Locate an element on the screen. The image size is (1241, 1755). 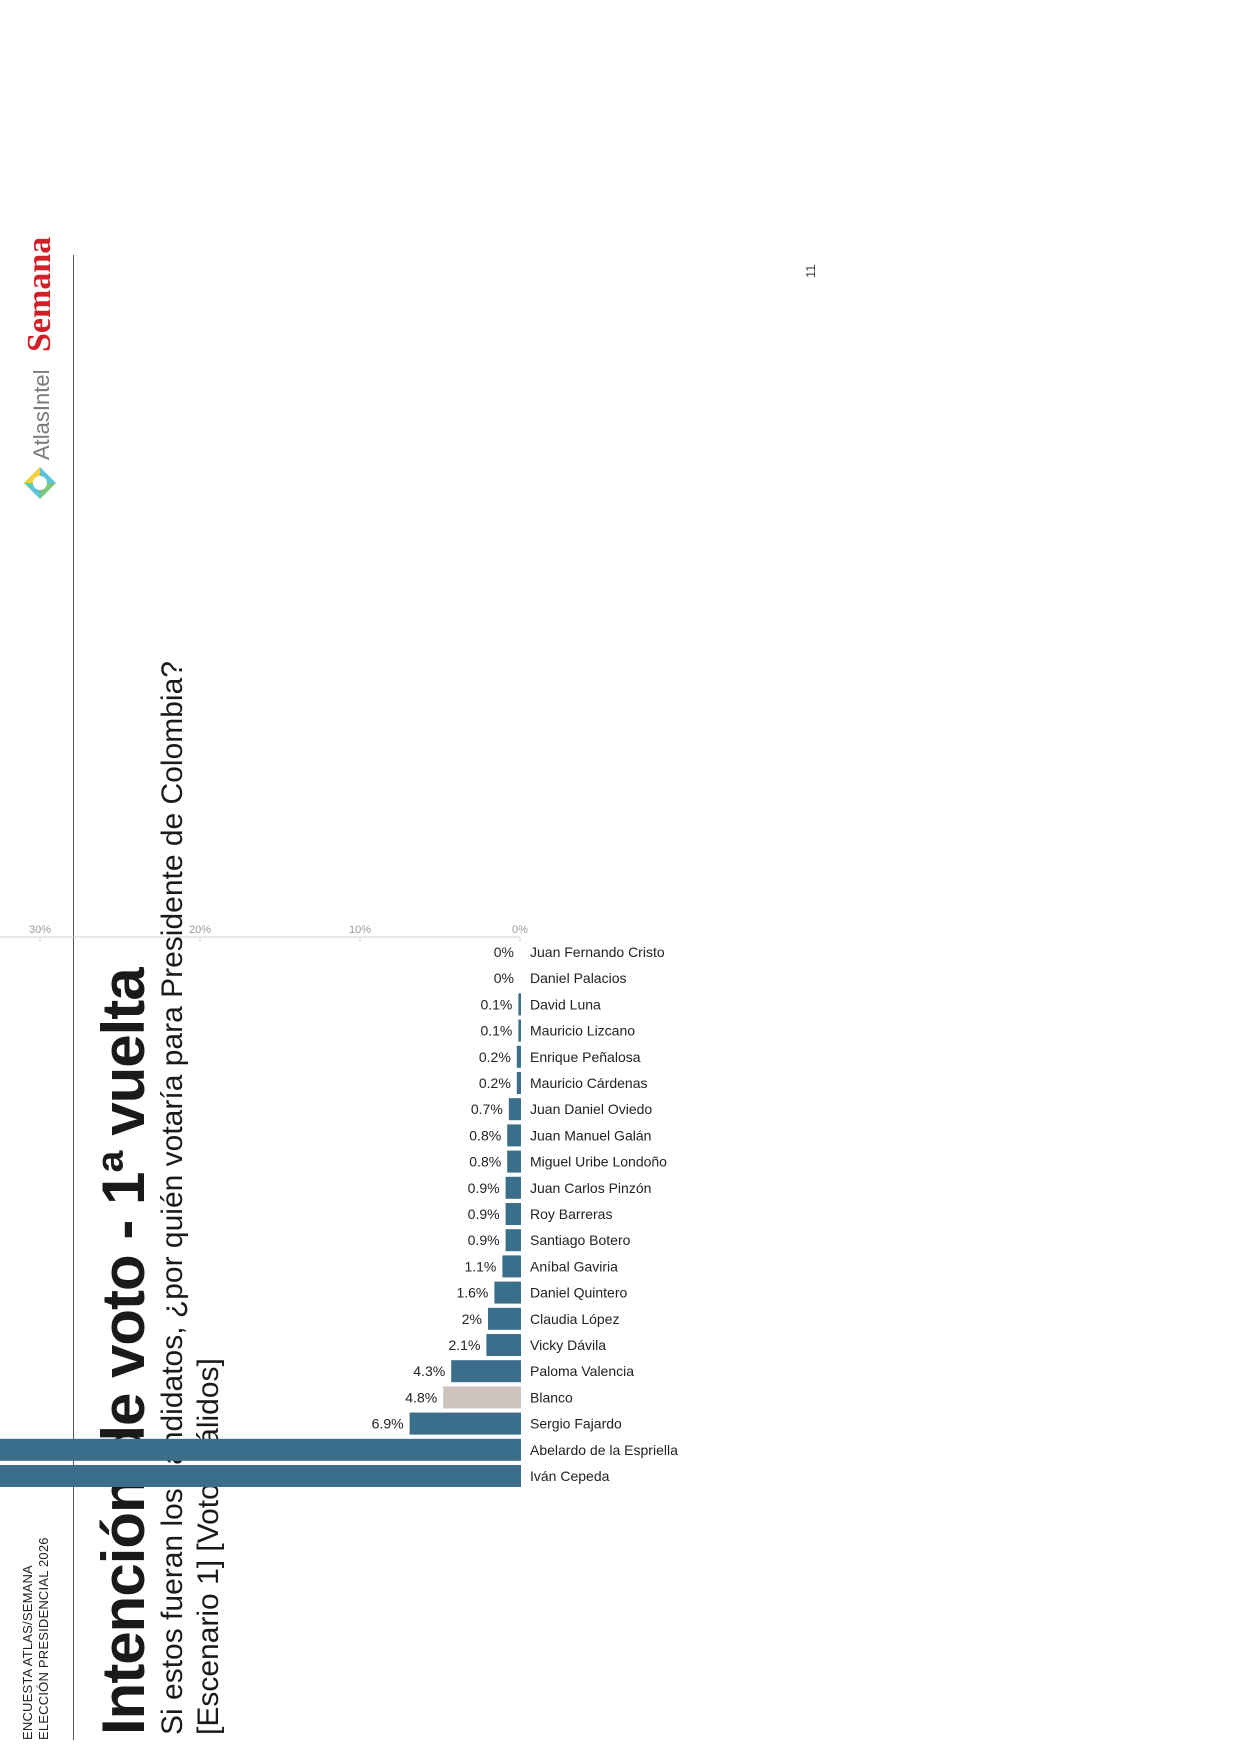
value-label: 1.6% is located at coordinates (472, 1293).